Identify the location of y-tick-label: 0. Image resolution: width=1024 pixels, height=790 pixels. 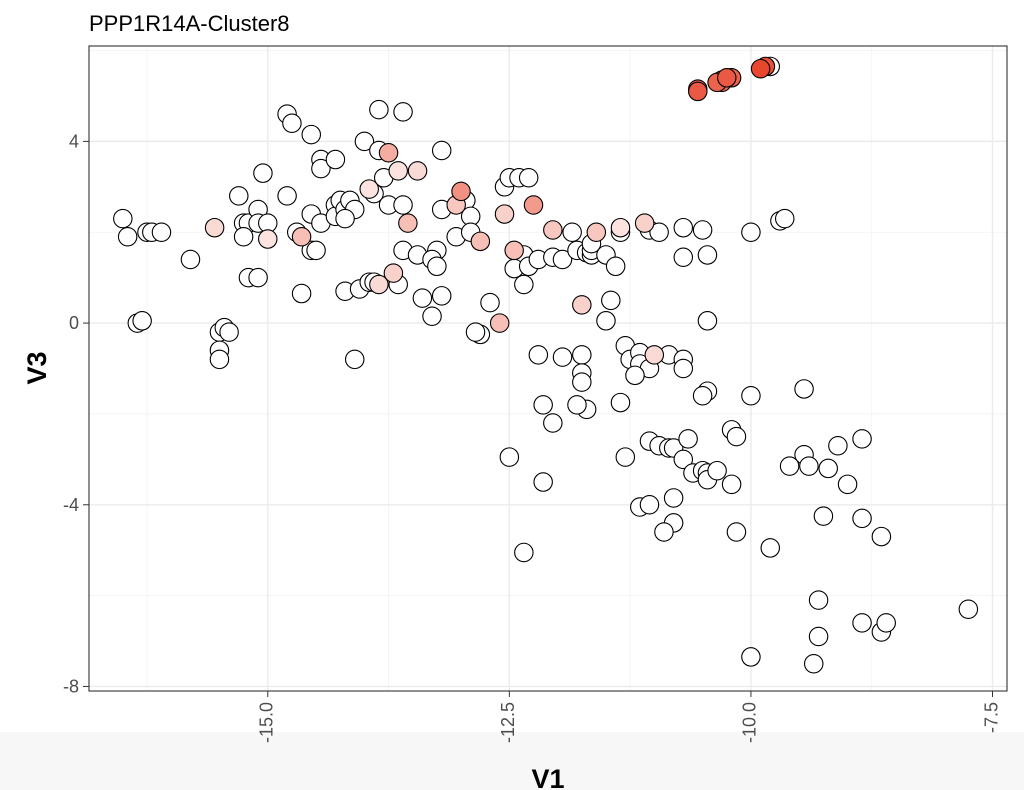
(74, 323).